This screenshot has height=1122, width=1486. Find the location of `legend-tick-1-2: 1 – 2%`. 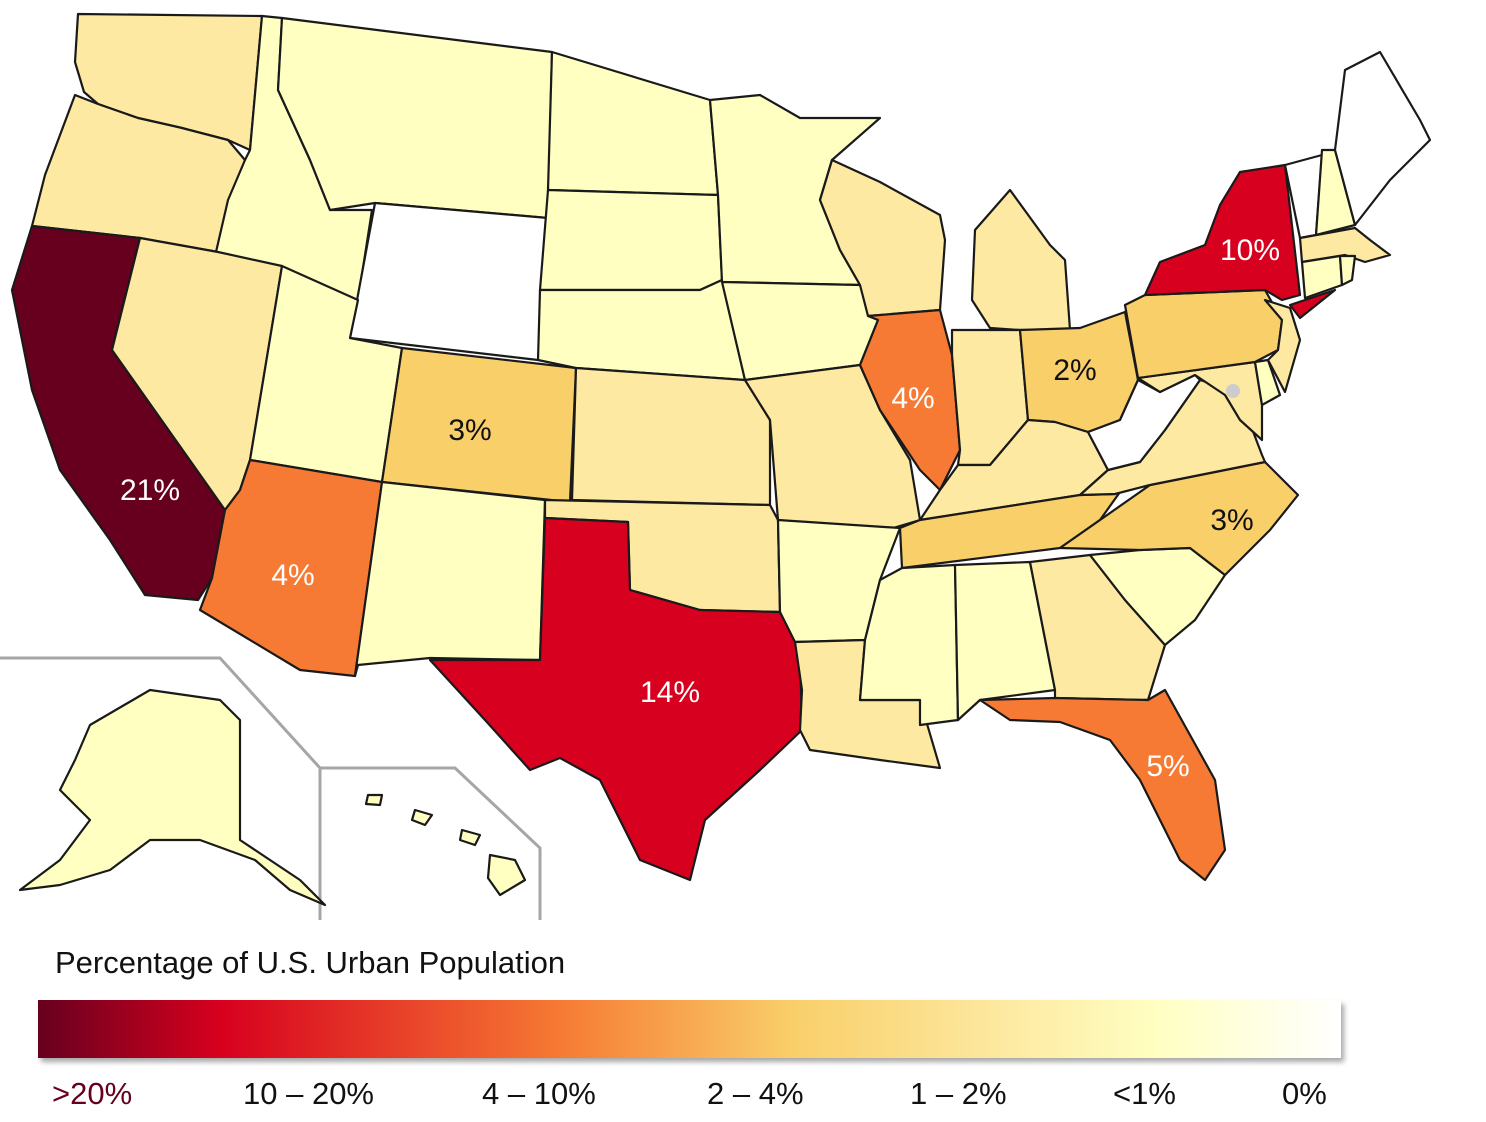

legend-tick-1-2: 1 – 2% is located at coordinates (958, 1093).